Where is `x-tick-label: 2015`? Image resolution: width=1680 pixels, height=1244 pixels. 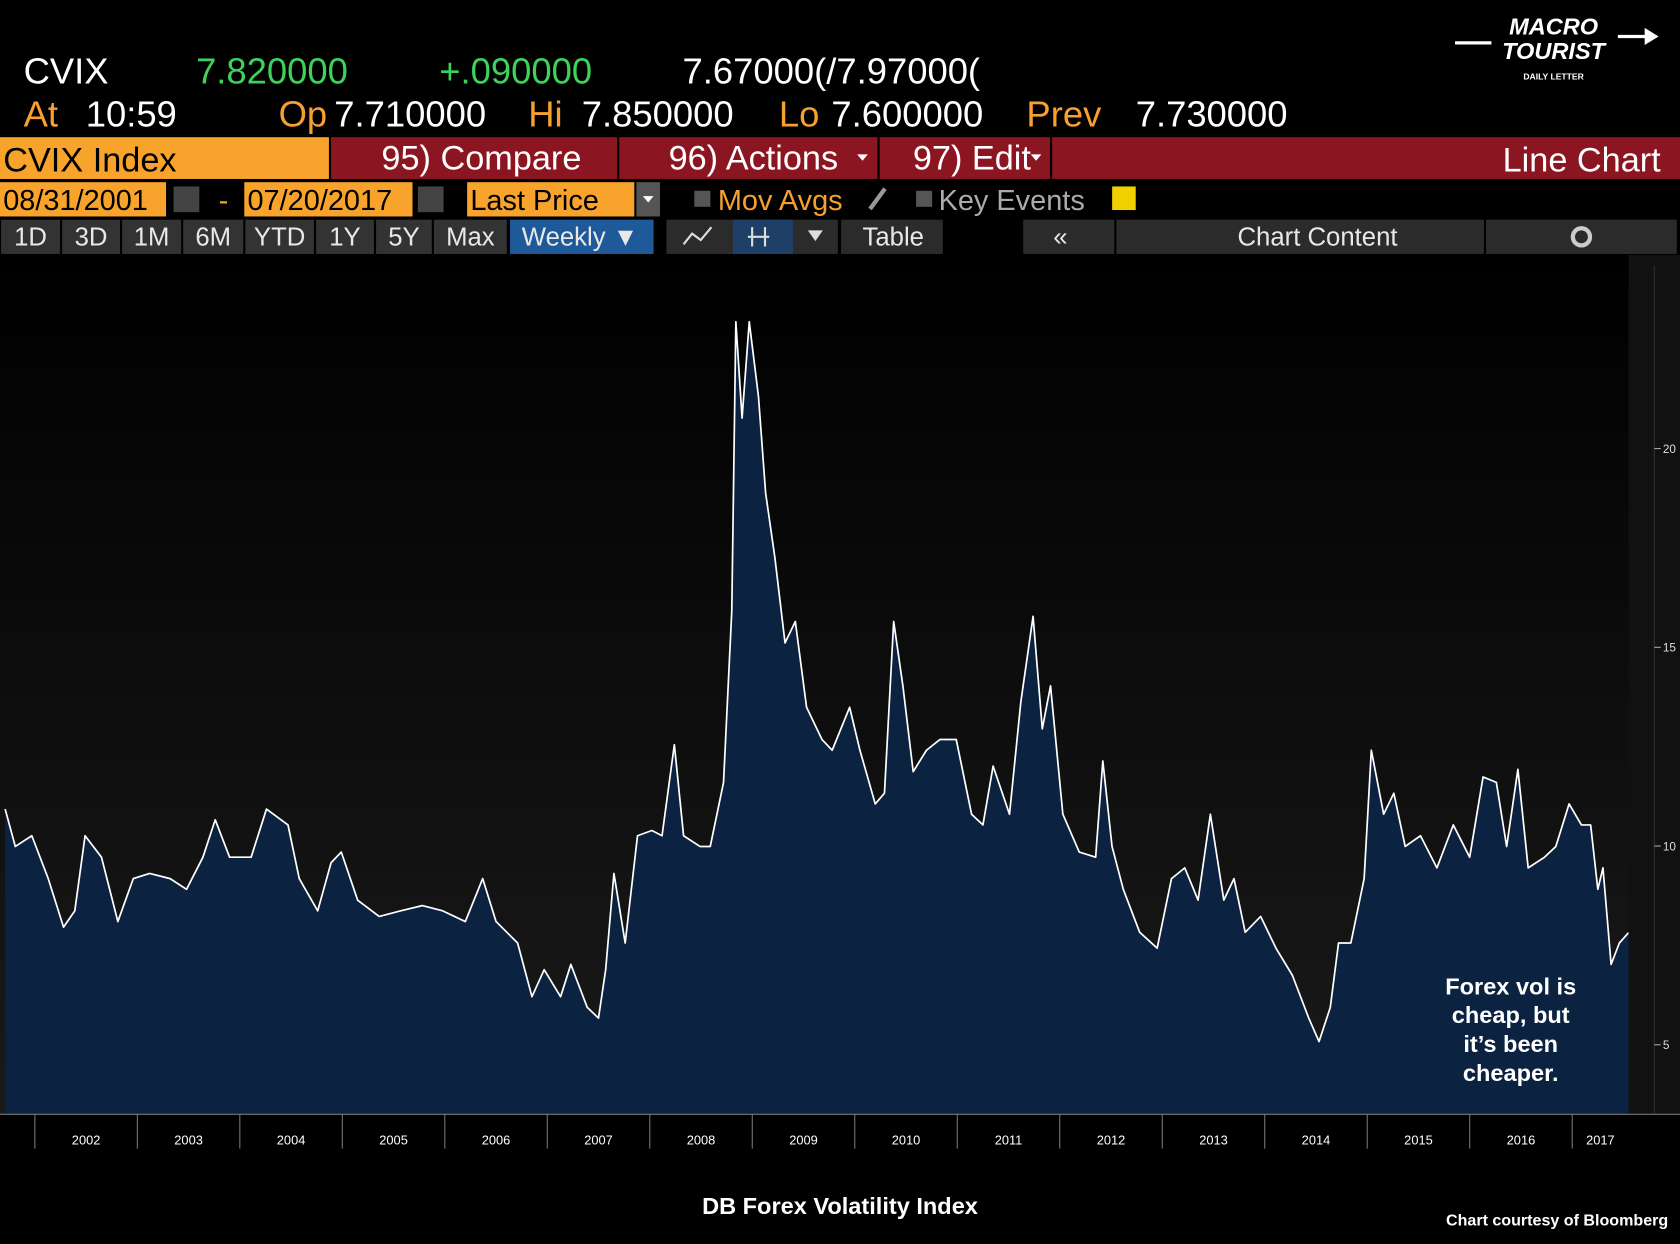
x-tick-label: 2015 is located at coordinates (1418, 1139).